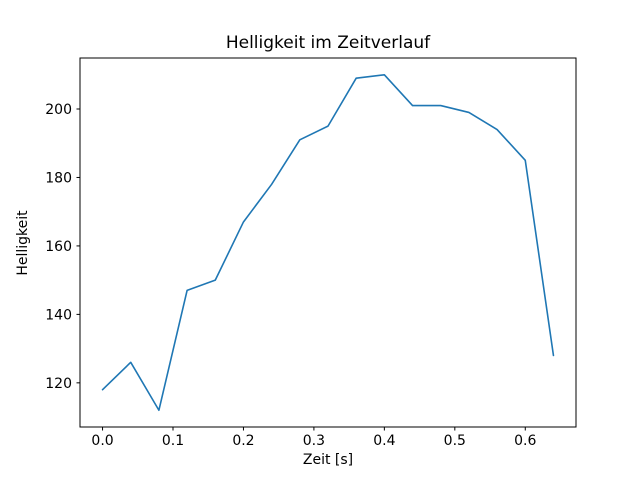 The width and height of the screenshot is (640, 480). What do you see at coordinates (58, 110) in the screenshot?
I see `y-tick-label: 200` at bounding box center [58, 110].